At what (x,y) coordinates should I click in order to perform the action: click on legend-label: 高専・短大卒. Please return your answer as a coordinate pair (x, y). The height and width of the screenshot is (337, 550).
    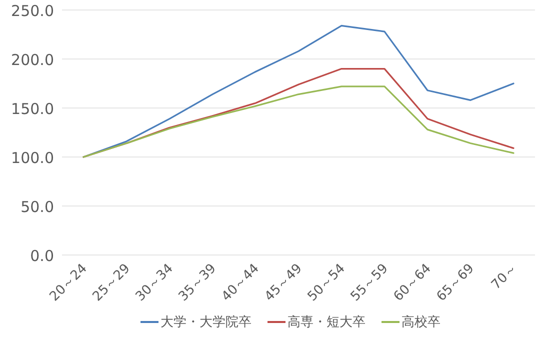
    Looking at the image, I should click on (327, 322).